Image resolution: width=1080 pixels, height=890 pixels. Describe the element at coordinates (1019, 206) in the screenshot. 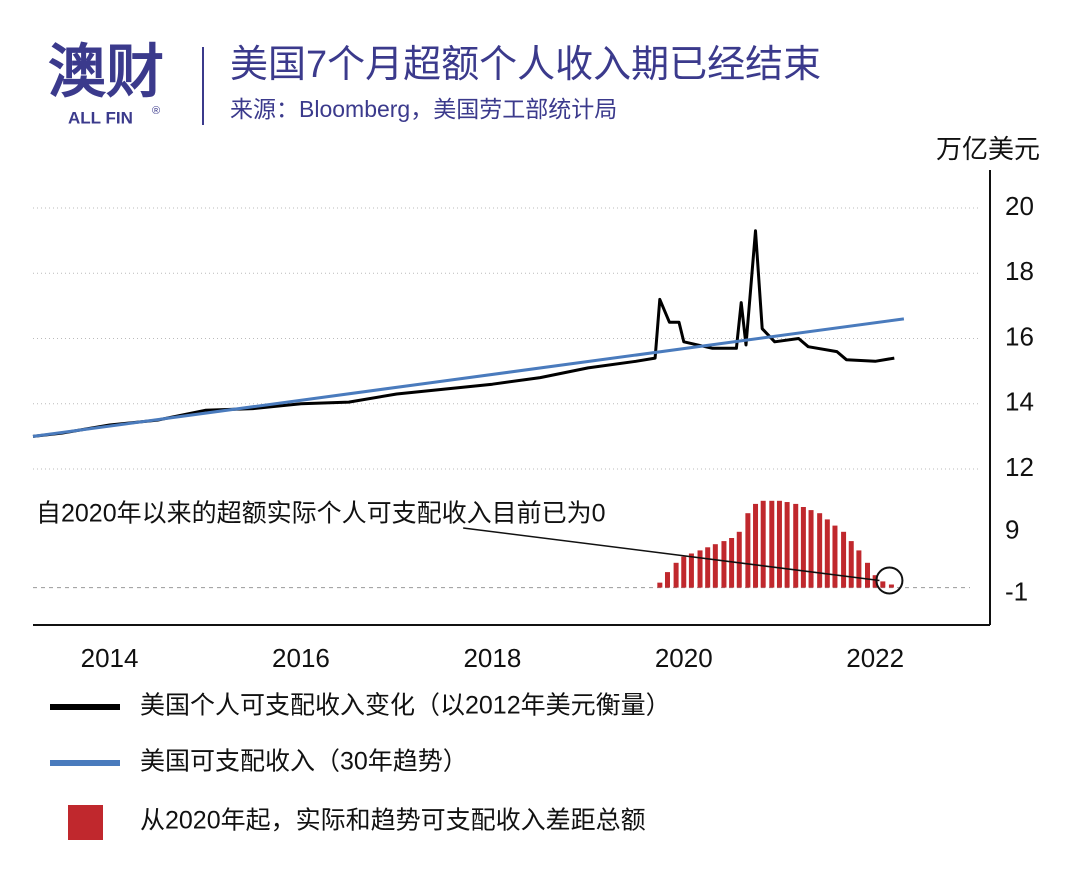

I see `y-tick-label: 20` at that location.